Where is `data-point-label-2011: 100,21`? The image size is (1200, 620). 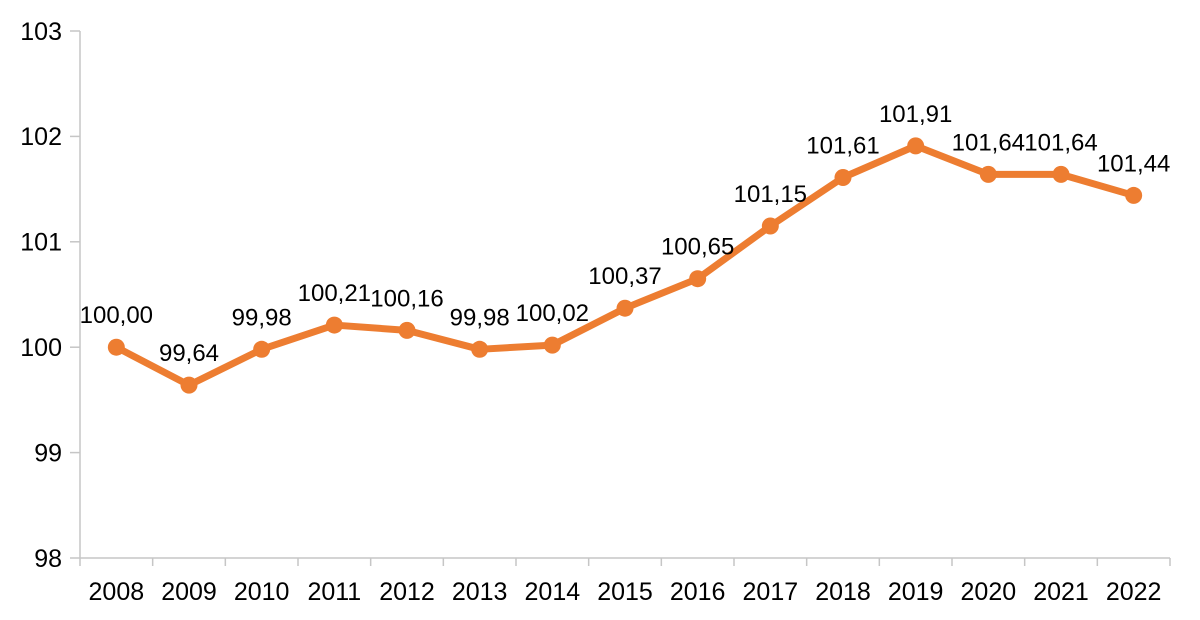
data-point-label-2011: 100,21 is located at coordinates (334, 293).